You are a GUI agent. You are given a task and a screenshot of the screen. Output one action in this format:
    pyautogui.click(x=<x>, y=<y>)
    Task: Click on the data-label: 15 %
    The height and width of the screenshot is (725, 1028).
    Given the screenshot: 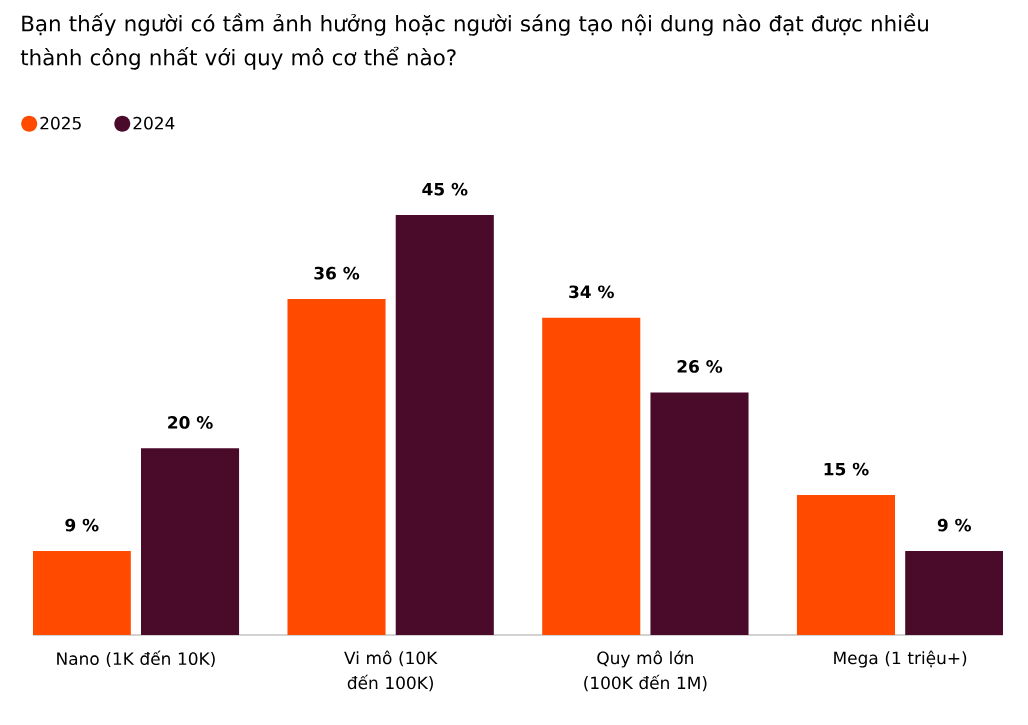 What is the action you would take?
    pyautogui.click(x=846, y=469)
    